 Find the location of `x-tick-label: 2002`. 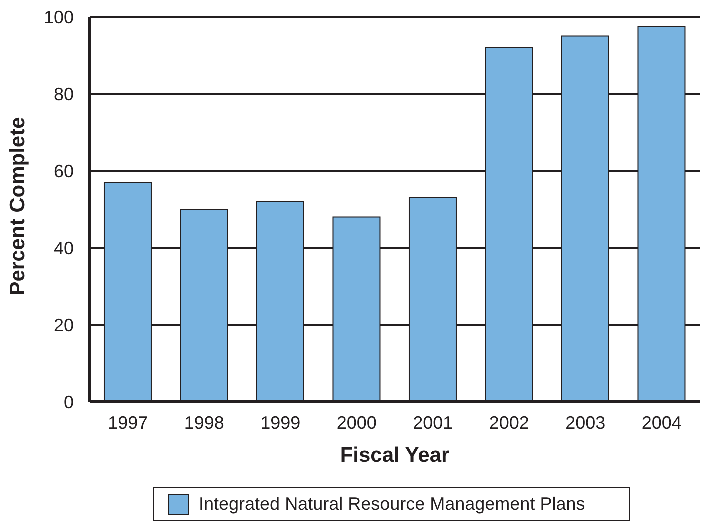

x-tick-label: 2002 is located at coordinates (509, 422).